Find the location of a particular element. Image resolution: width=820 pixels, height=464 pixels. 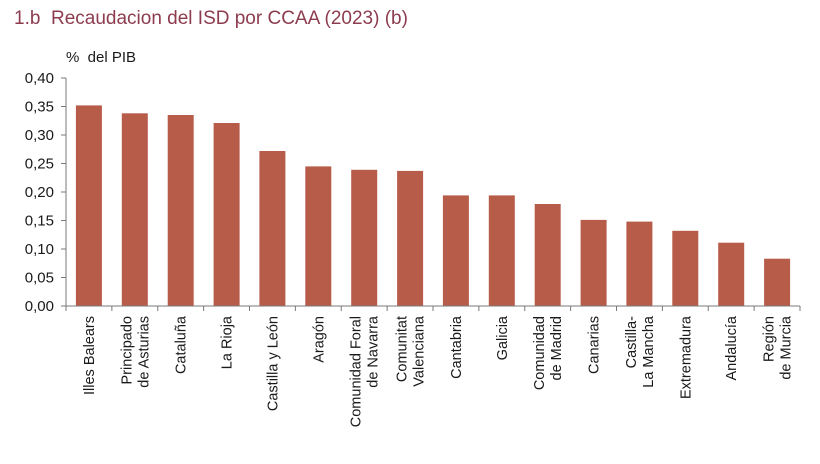

x-tick-label: Cantabria is located at coordinates (457, 347).